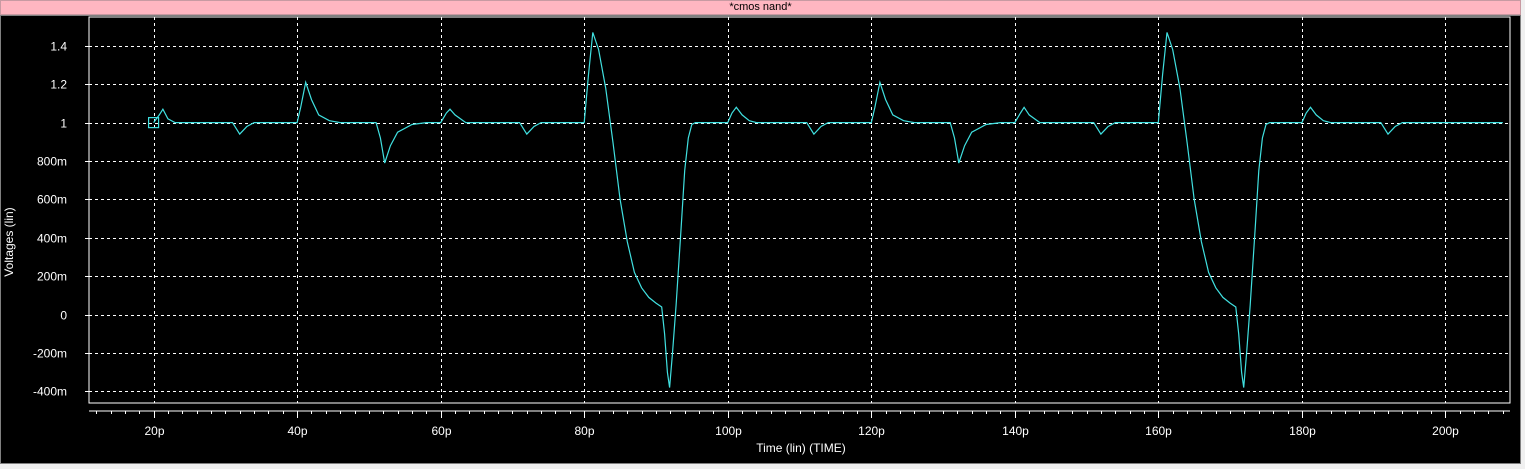 This screenshot has width=1525, height=469. What do you see at coordinates (441, 431) in the screenshot?
I see `x-tick-label: 60p` at bounding box center [441, 431].